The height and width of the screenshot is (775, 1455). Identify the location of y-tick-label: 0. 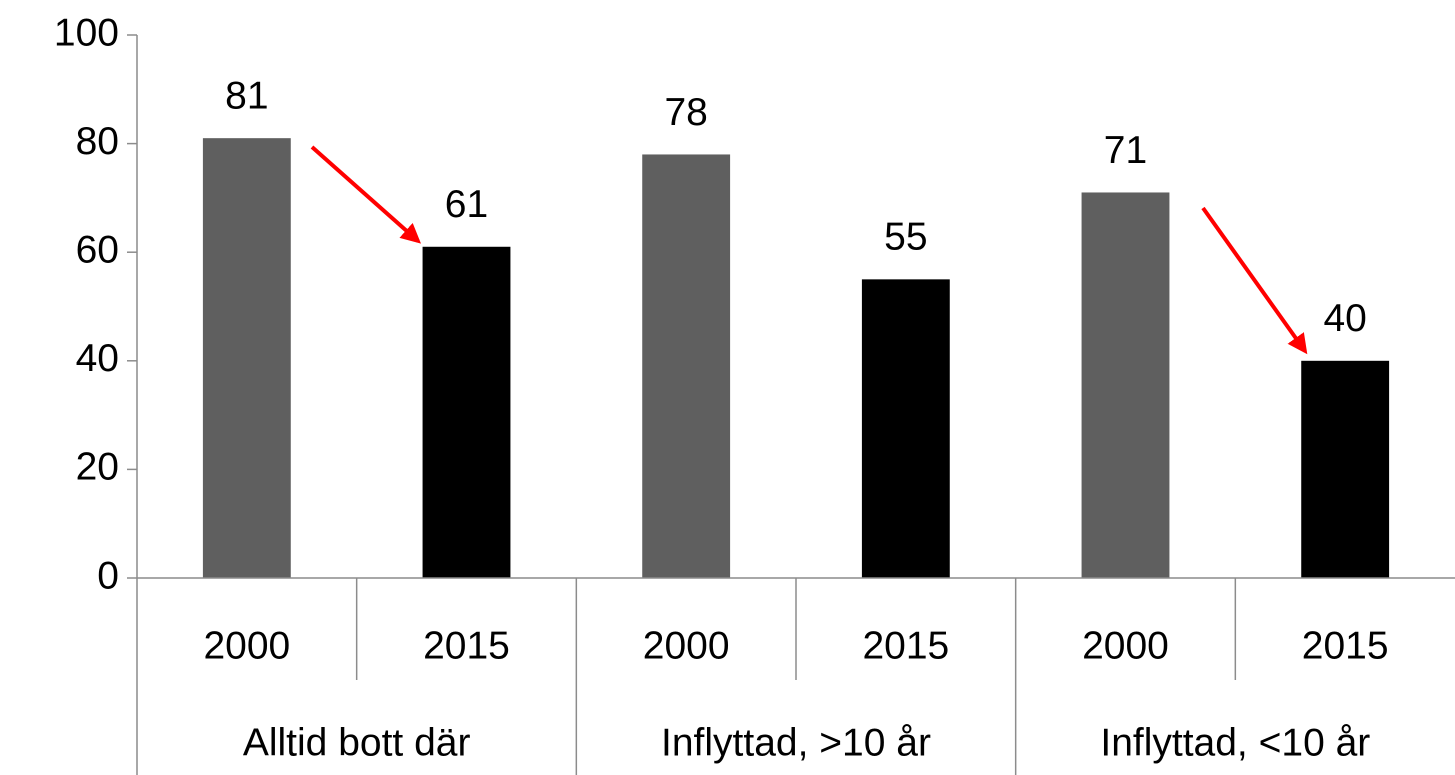
(108, 575).